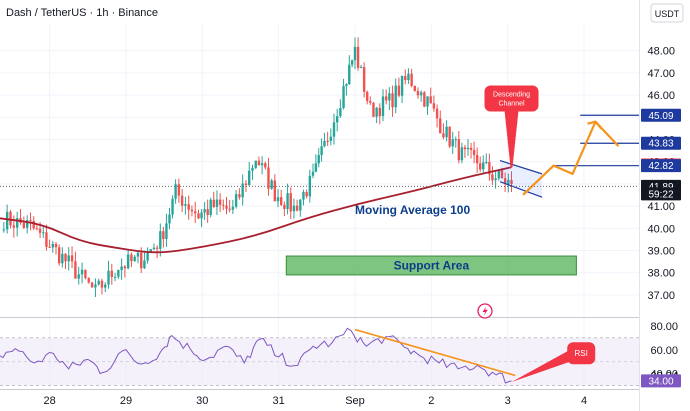 Image resolution: width=690 pixels, height=411 pixels. I want to click on rsi-callout-label: RSI, so click(581, 353).